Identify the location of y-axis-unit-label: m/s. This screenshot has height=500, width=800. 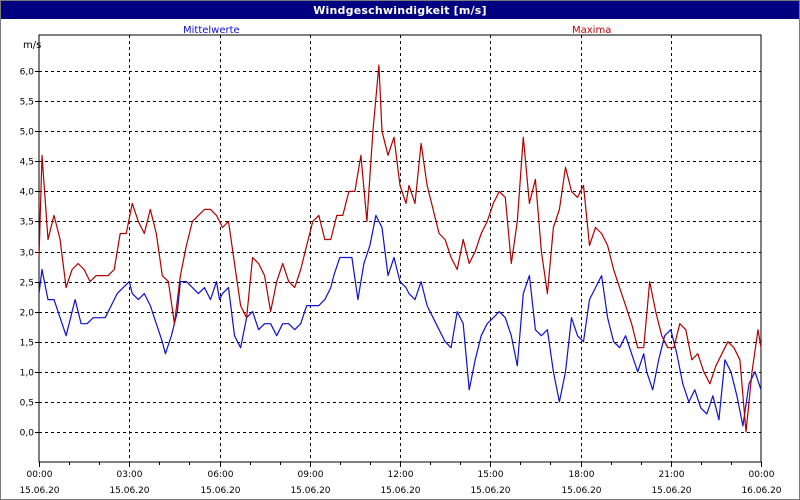
(32, 45).